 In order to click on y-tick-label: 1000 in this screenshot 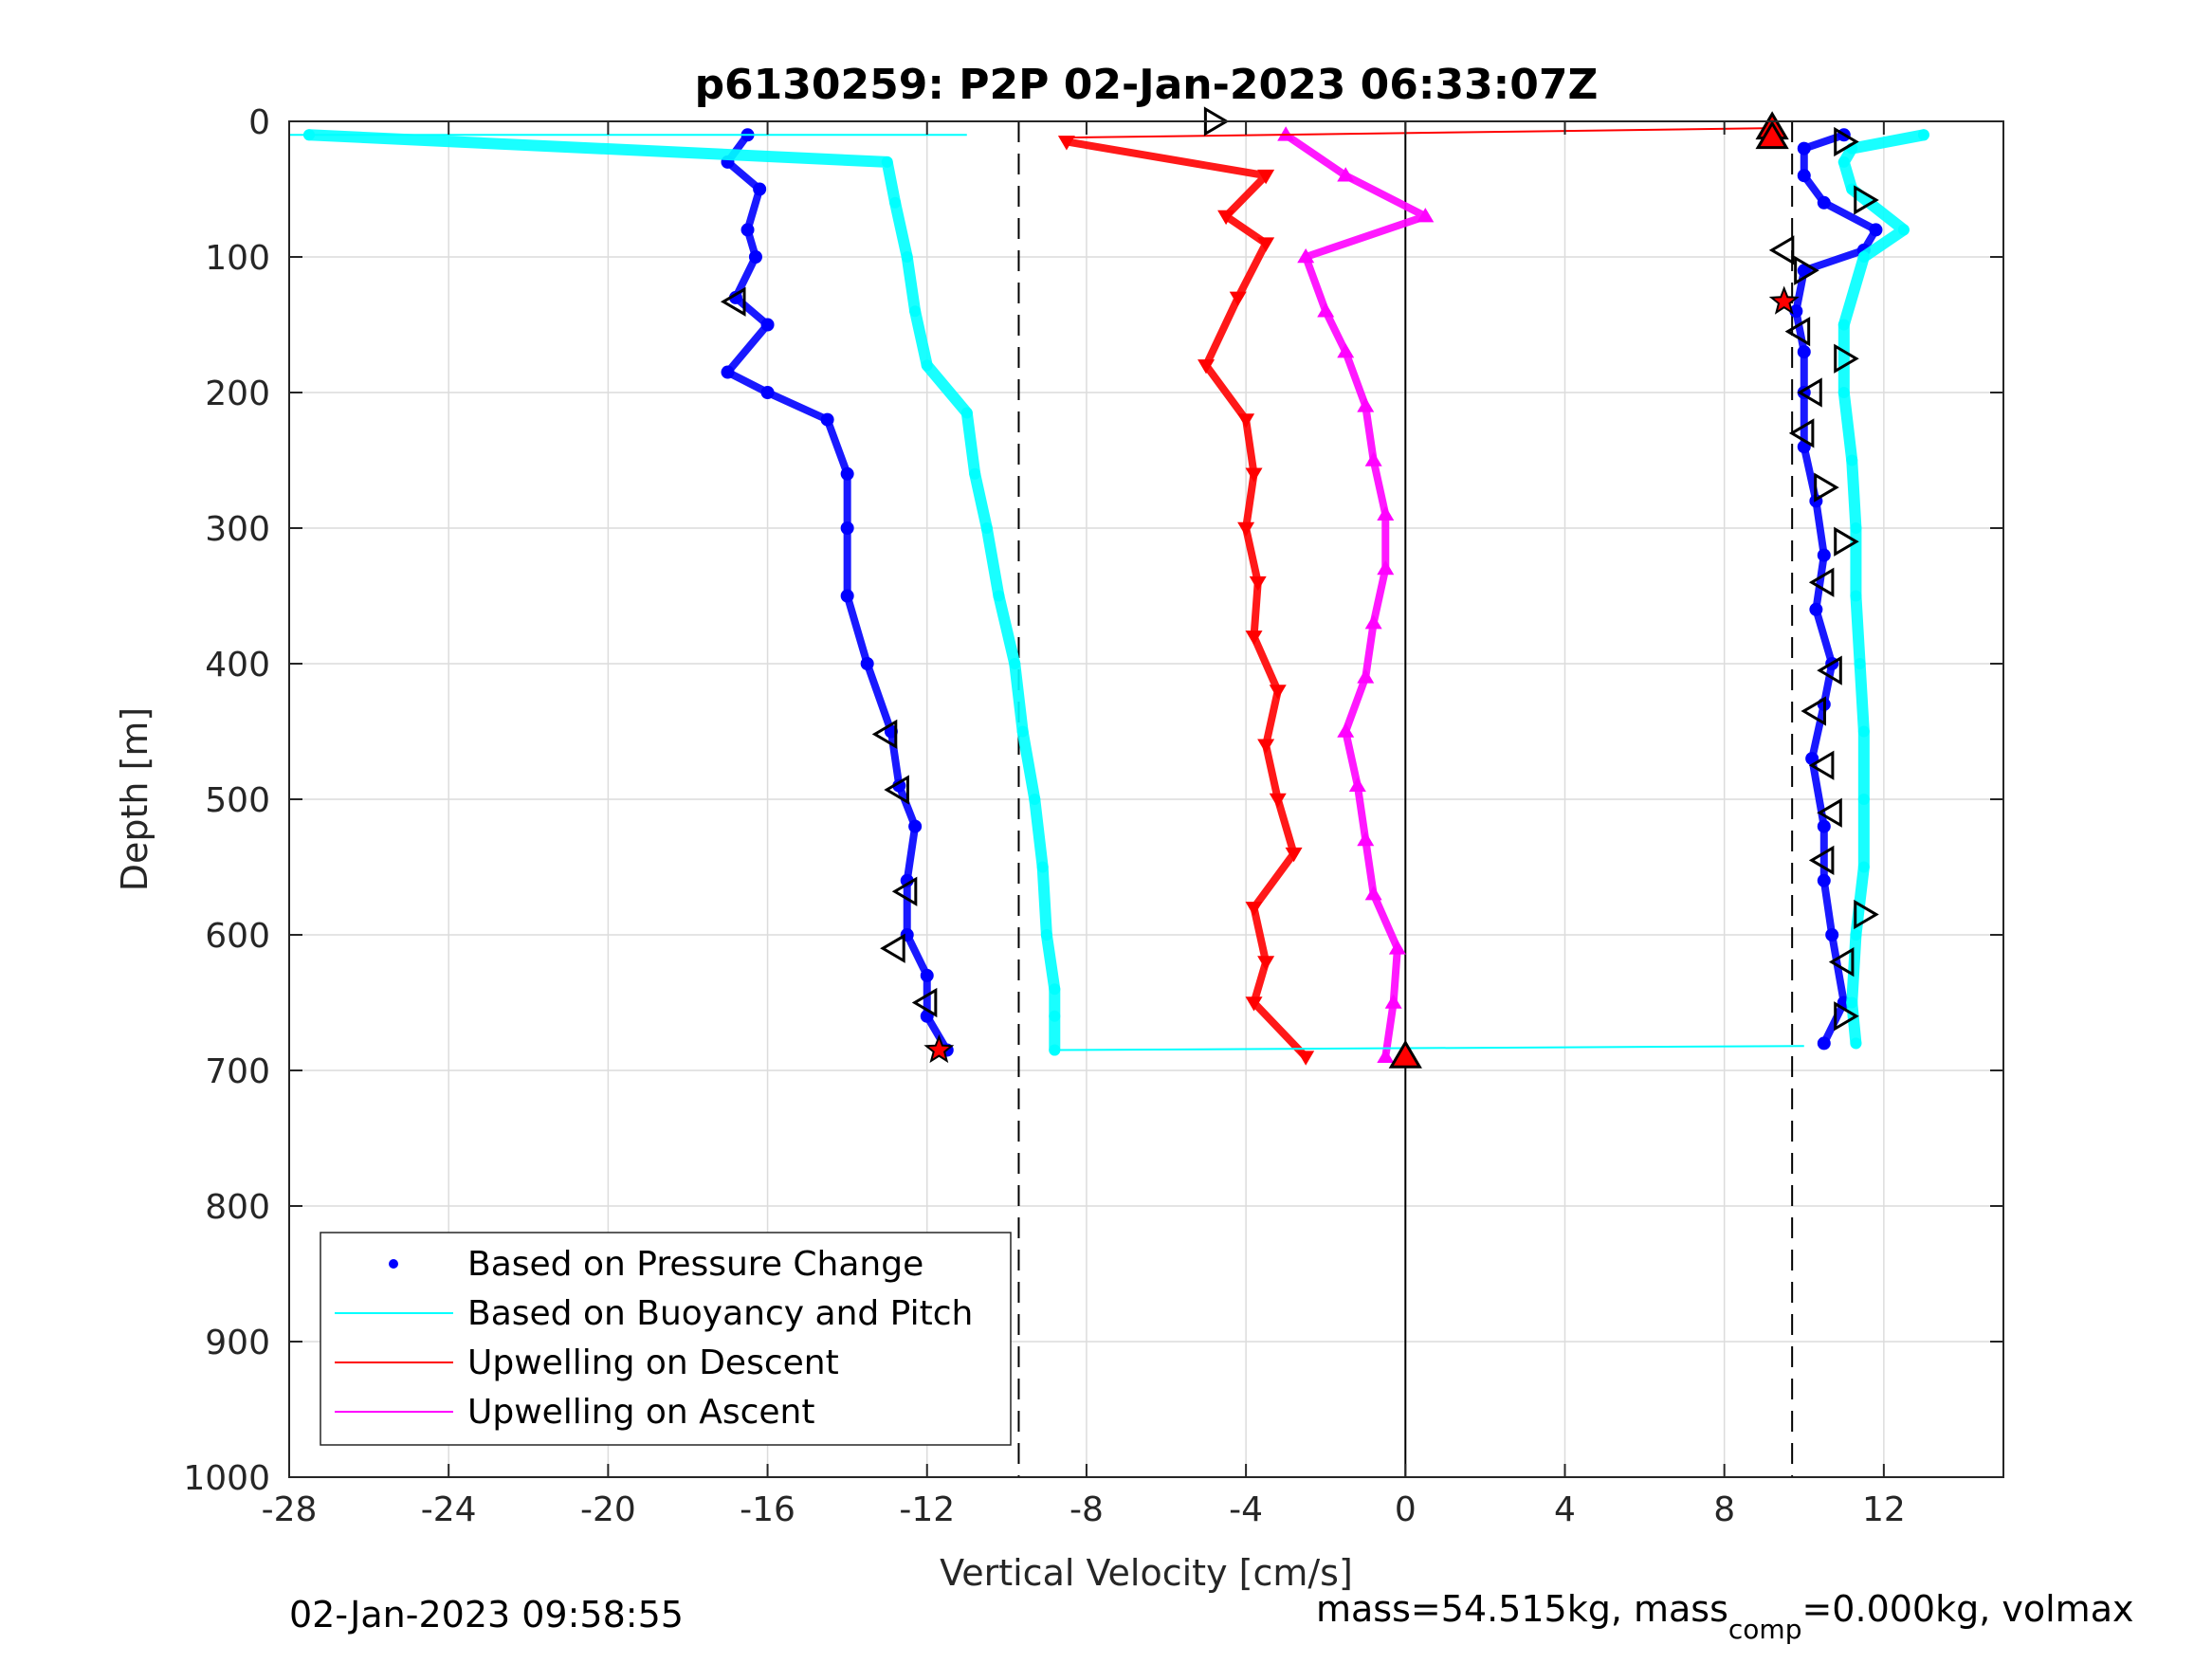, I will do `click(226, 1478)`.